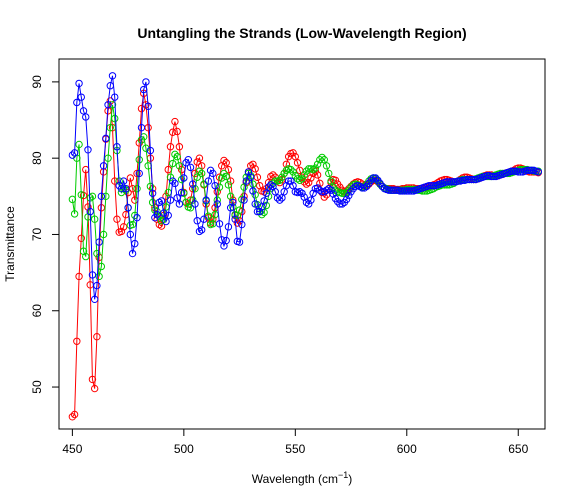  What do you see at coordinates (37, 82) in the screenshot?
I see `y-tick-label: 90` at bounding box center [37, 82].